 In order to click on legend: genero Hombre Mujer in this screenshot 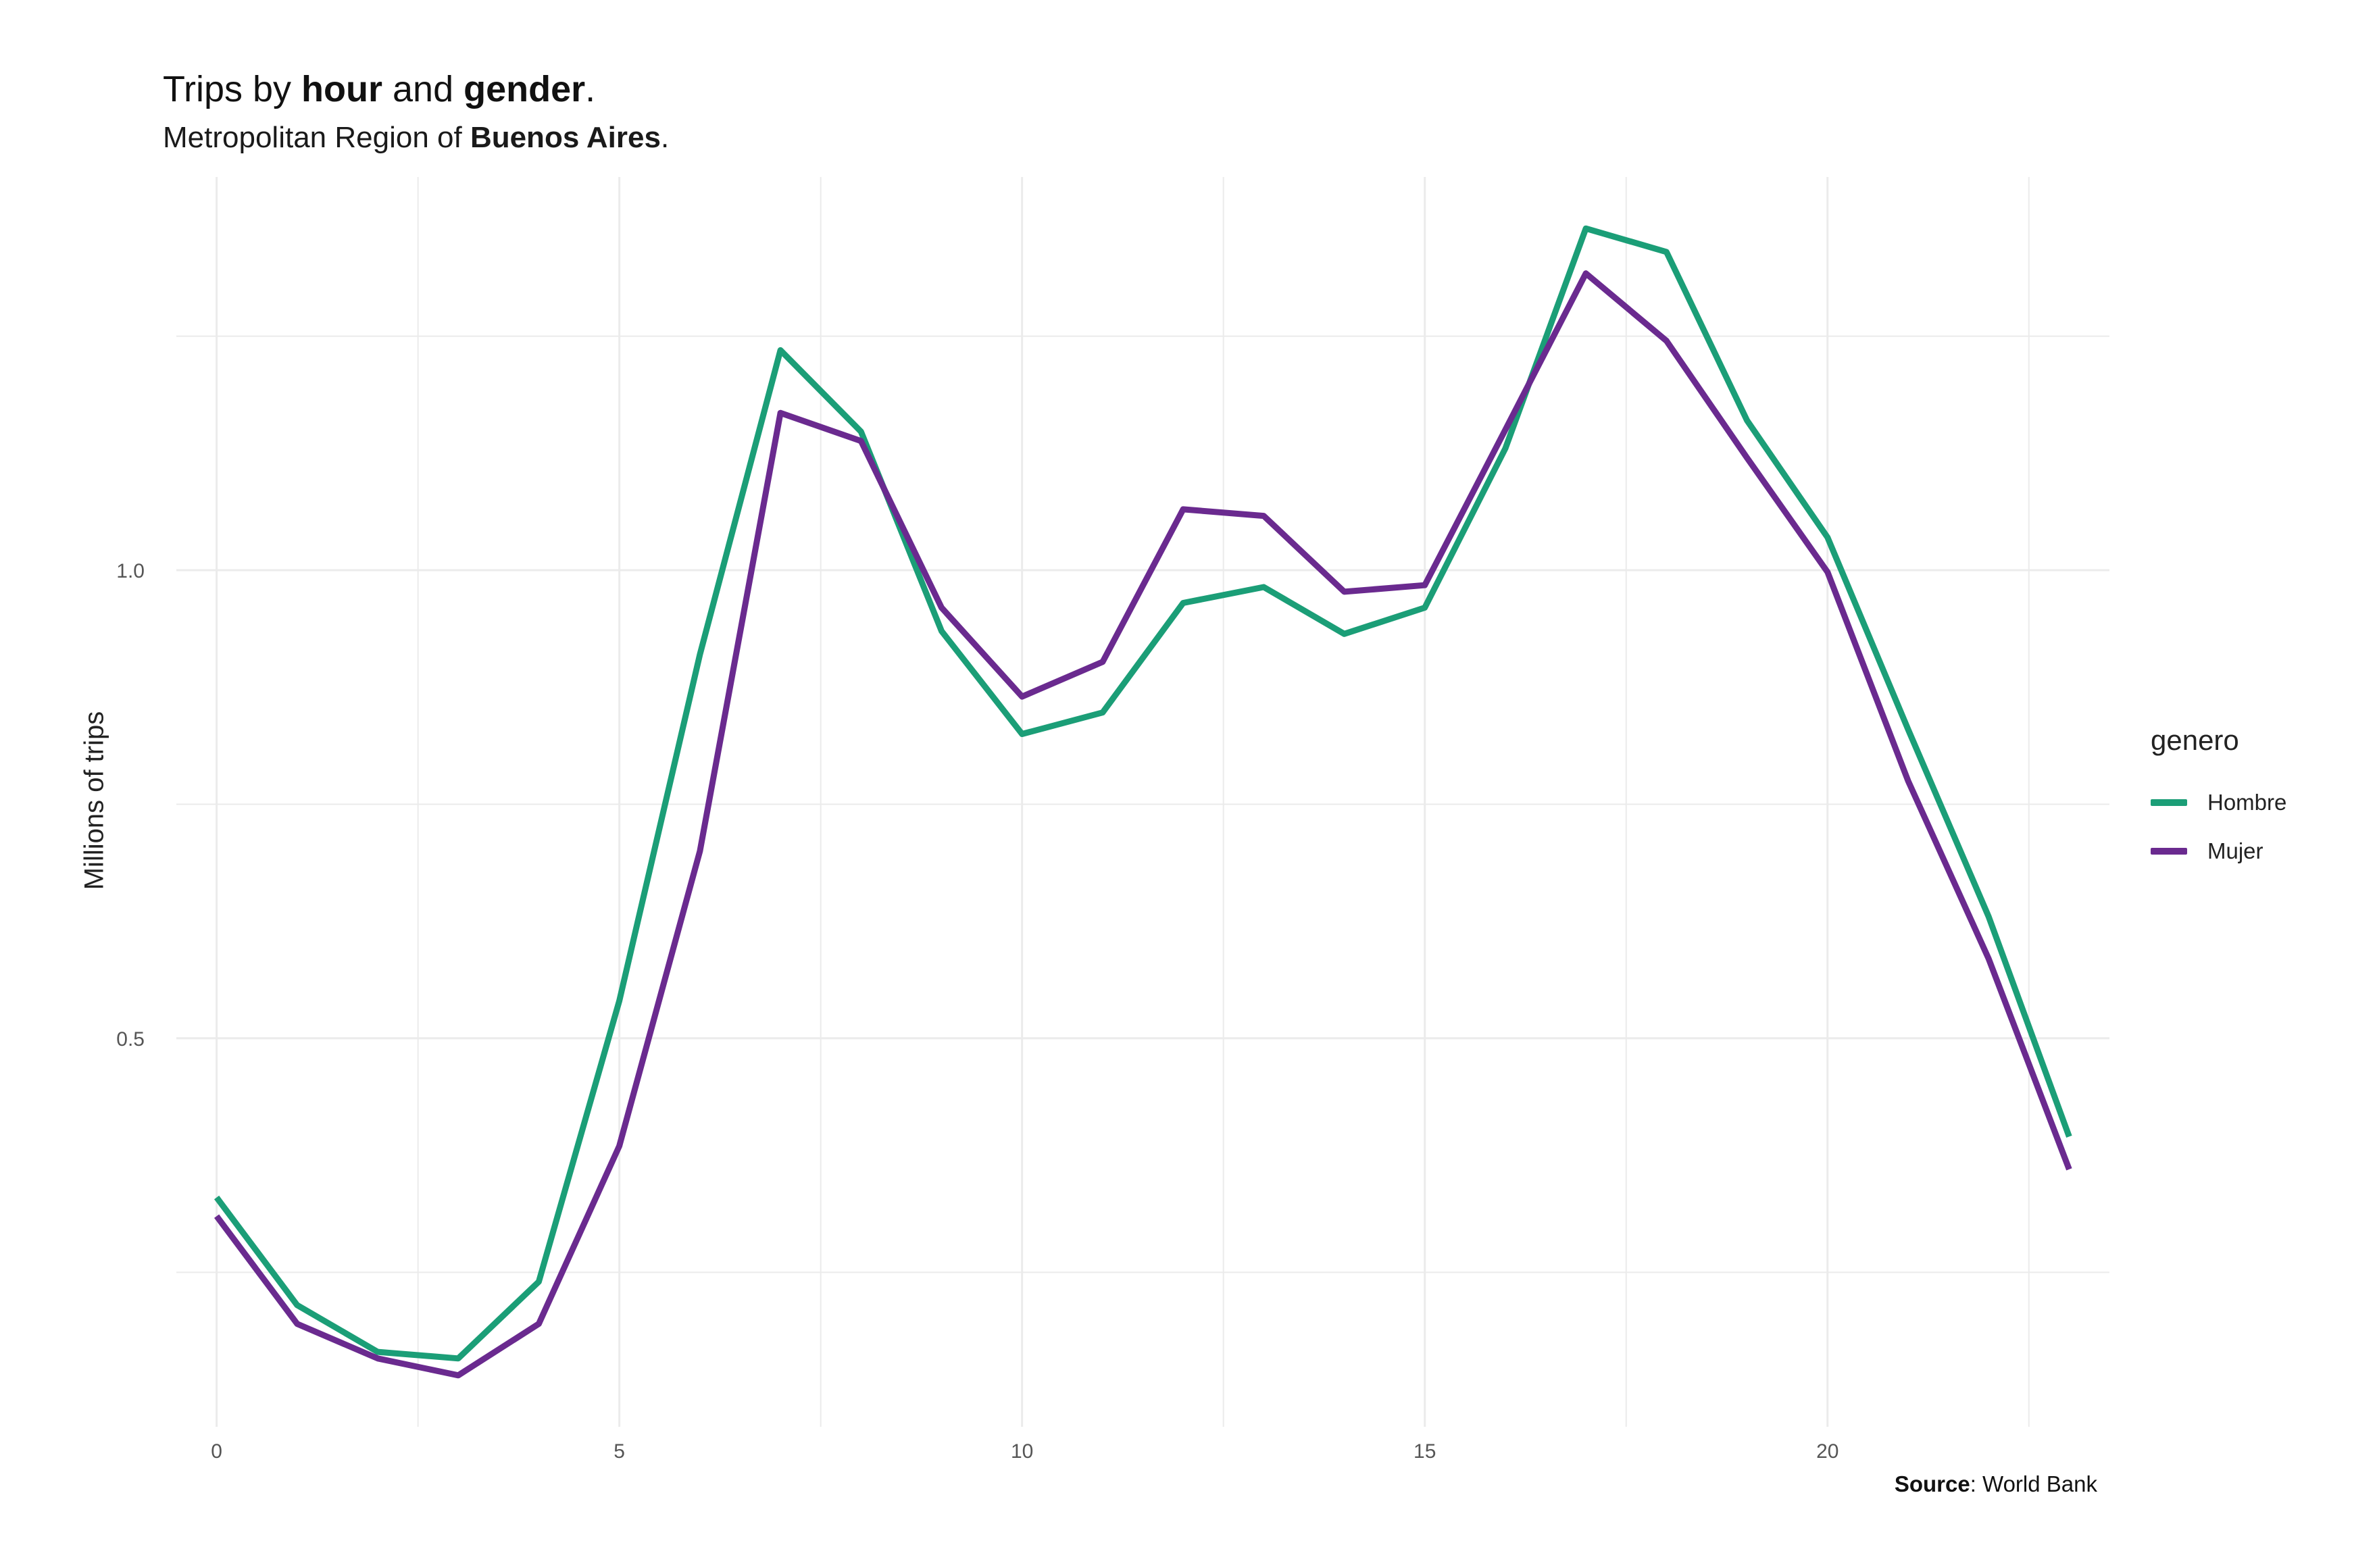, I will do `click(2218, 800)`.